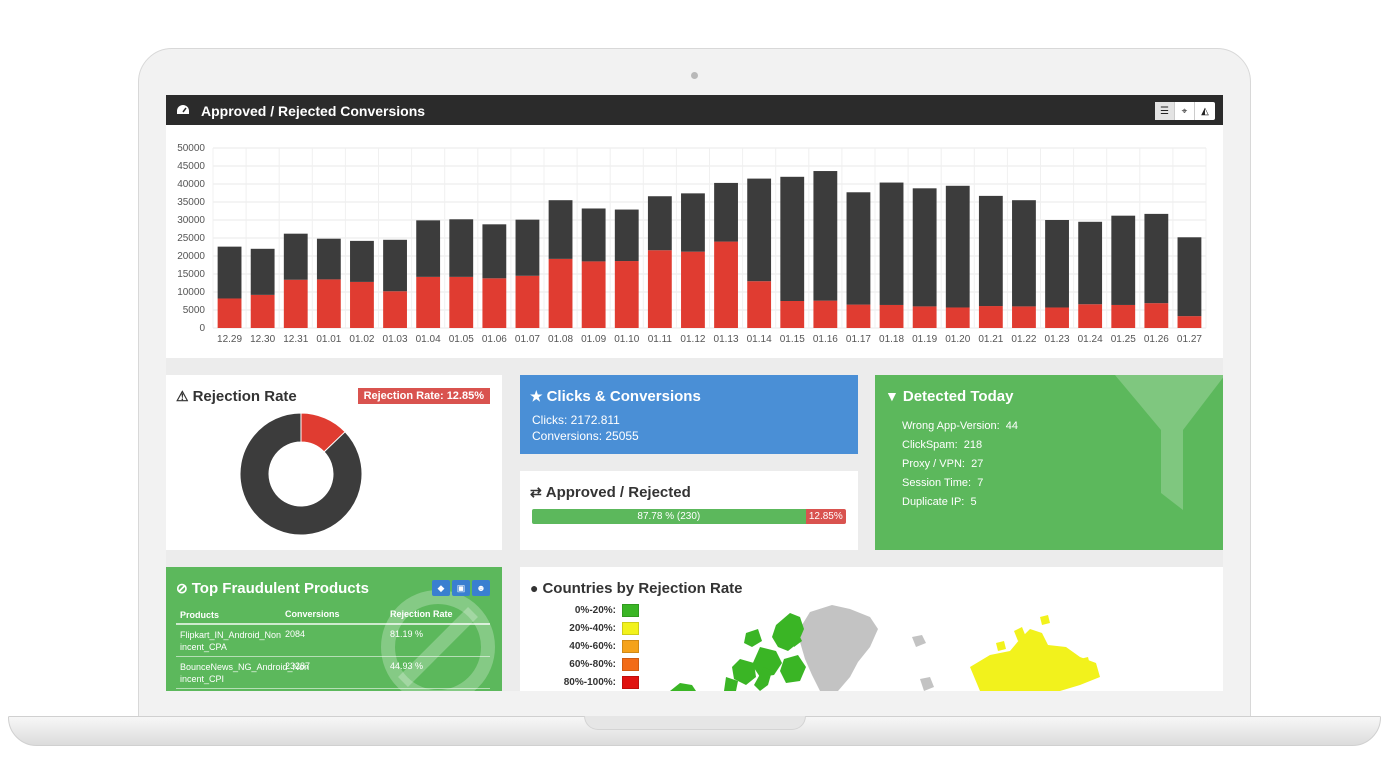 This screenshot has width=1389, height=782. Describe the element at coordinates (1057, 339) in the screenshot. I see `x-tick-label: 01.23` at that location.